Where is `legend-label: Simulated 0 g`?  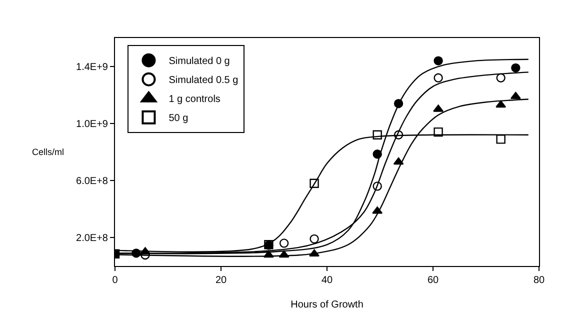
legend-label: Simulated 0 g is located at coordinates (199, 62).